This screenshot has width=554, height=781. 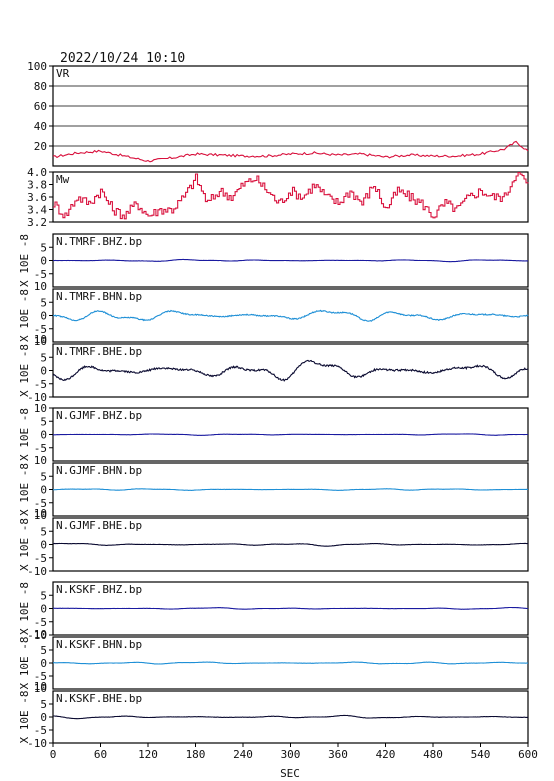 What do you see at coordinates (63, 179) in the screenshot?
I see `panel-label: Mw` at bounding box center [63, 179].